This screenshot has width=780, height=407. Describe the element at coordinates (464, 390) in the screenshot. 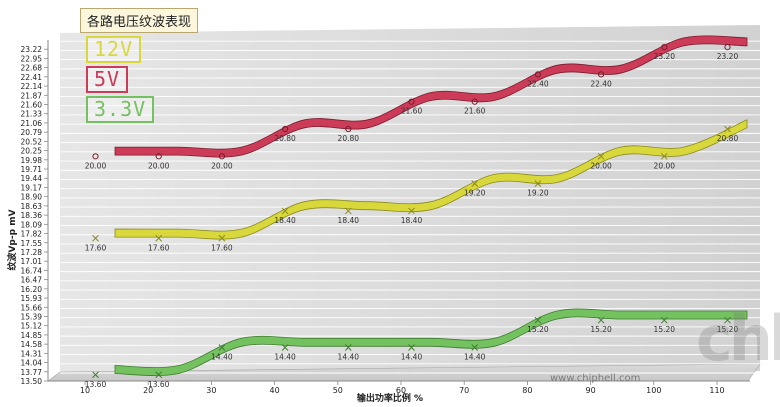

I see `x-tick-label: 70` at that location.